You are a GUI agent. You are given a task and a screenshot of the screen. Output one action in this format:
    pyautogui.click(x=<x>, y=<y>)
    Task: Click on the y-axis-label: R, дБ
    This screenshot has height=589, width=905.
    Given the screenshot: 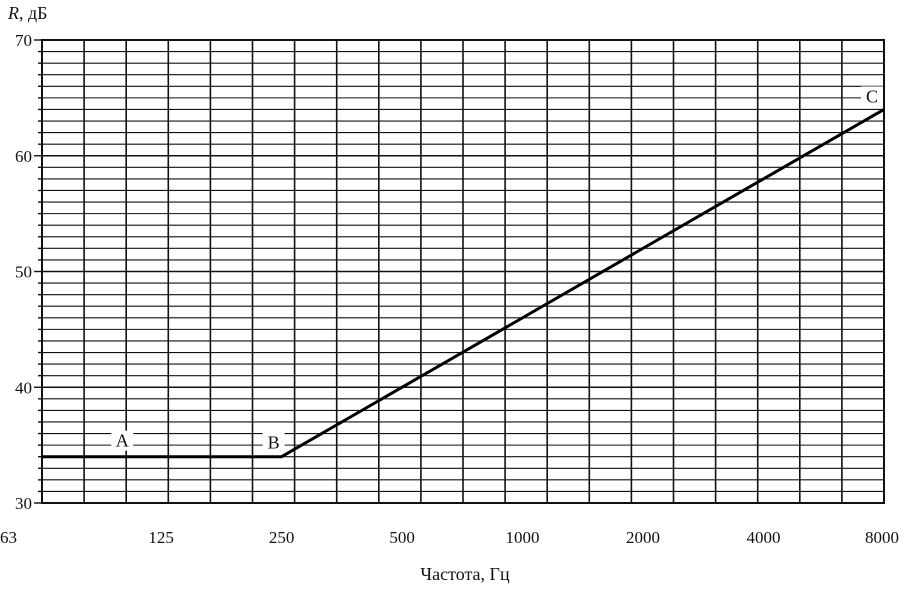 What is the action you would take?
    pyautogui.click(x=27, y=13)
    